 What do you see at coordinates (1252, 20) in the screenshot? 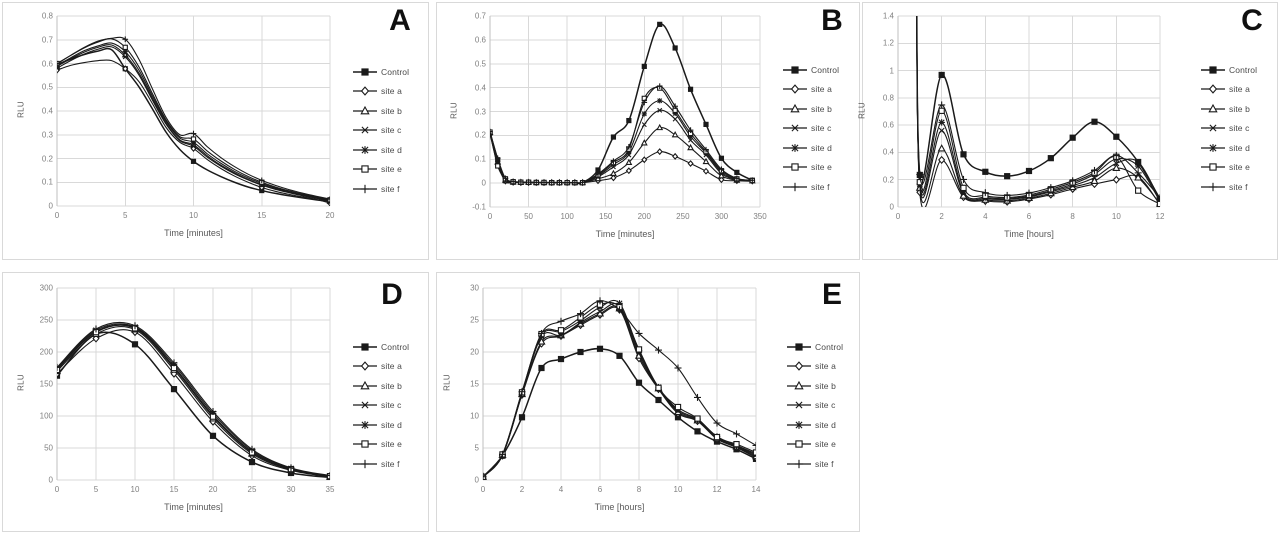
I see `panel-letter-c: C` at bounding box center [1252, 20].